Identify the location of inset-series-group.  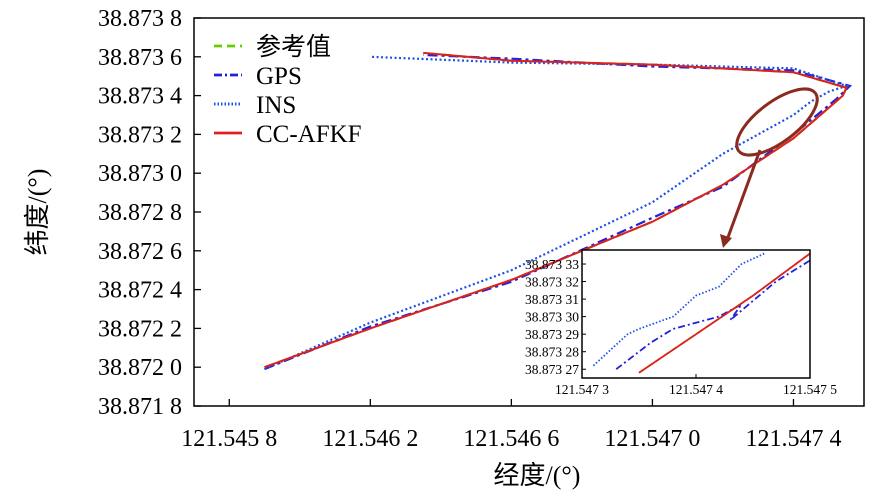
(701, 313).